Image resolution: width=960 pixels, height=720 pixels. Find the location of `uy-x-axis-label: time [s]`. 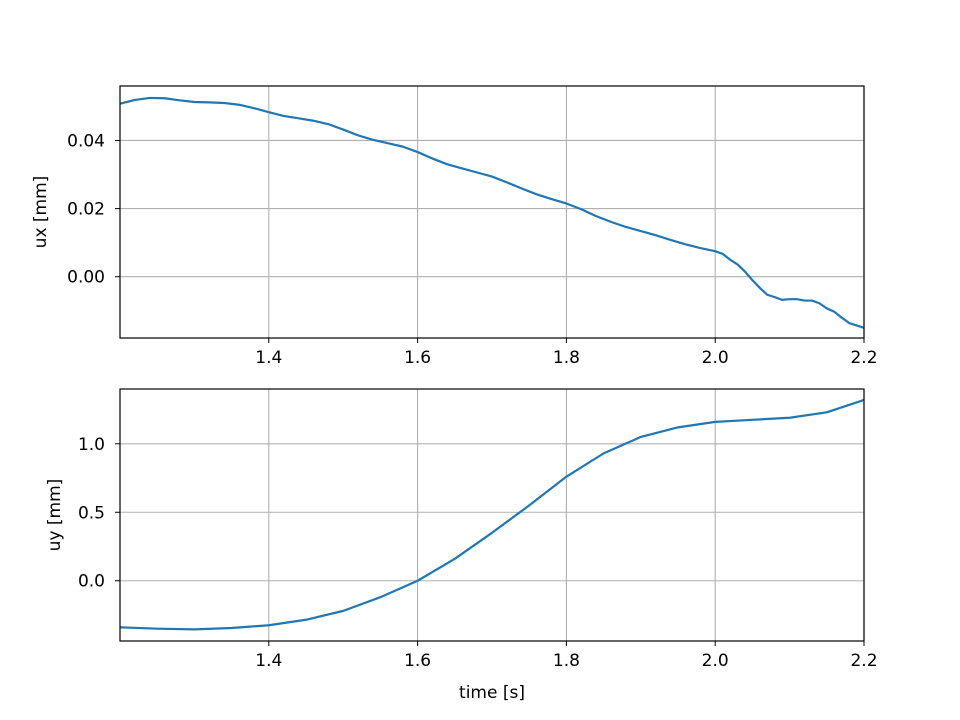

uy-x-axis-label: time [s] is located at coordinates (492, 693).